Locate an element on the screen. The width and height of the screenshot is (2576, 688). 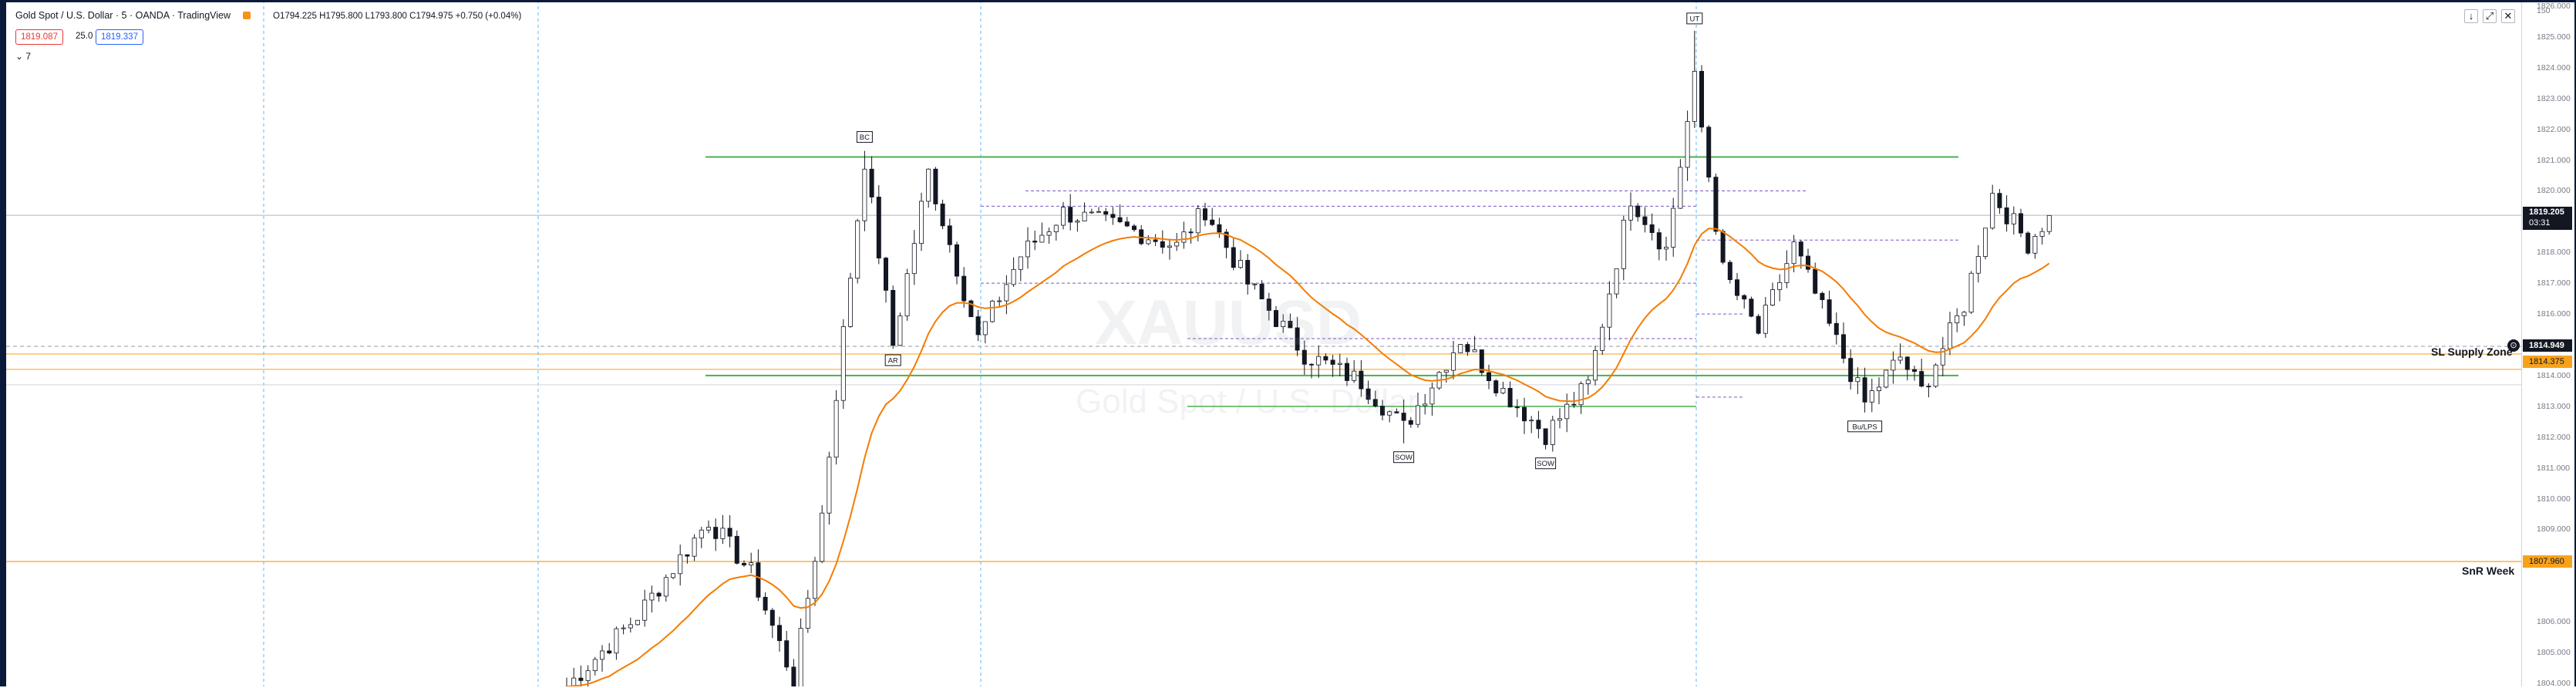
price-tick: 1804.000 is located at coordinates (2554, 683).